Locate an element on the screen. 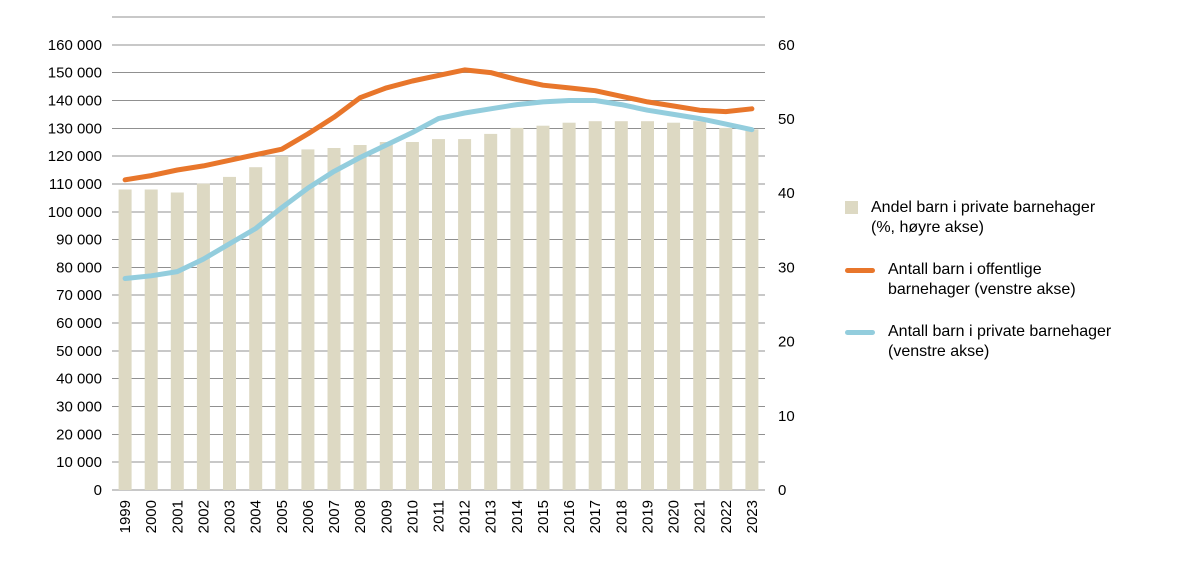  left-axis-tick-label: 60 000 is located at coordinates (79, 323).